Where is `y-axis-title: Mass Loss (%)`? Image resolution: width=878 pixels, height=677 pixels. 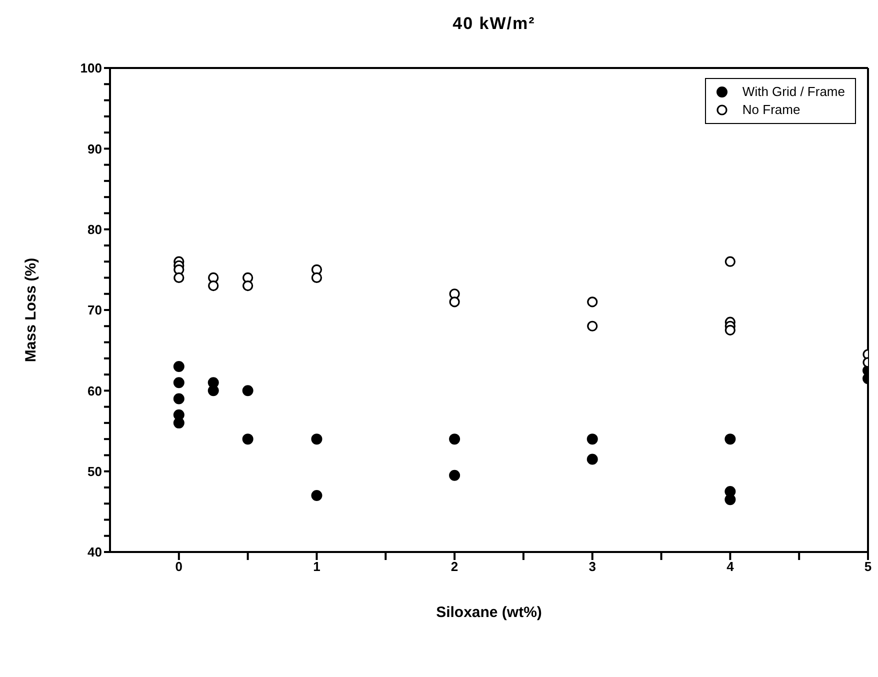
y-axis-title: Mass Loss (%) is located at coordinates (31, 310).